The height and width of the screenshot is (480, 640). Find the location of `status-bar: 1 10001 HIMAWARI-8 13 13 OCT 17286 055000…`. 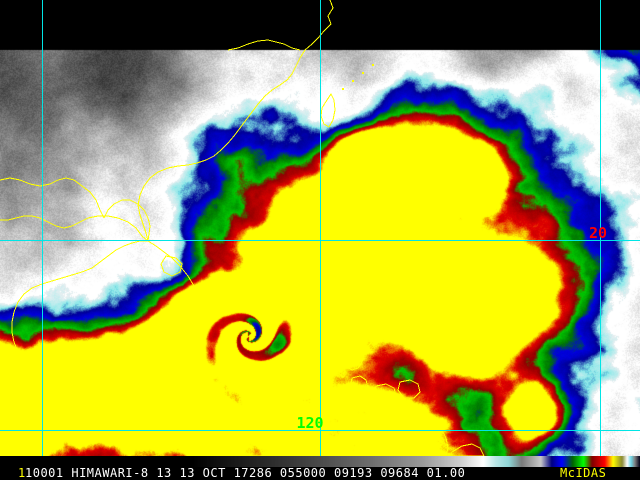

status-bar: 1 10001 HIMAWARI-8 13 13 OCT 17286 055000… is located at coordinates (320, 468).